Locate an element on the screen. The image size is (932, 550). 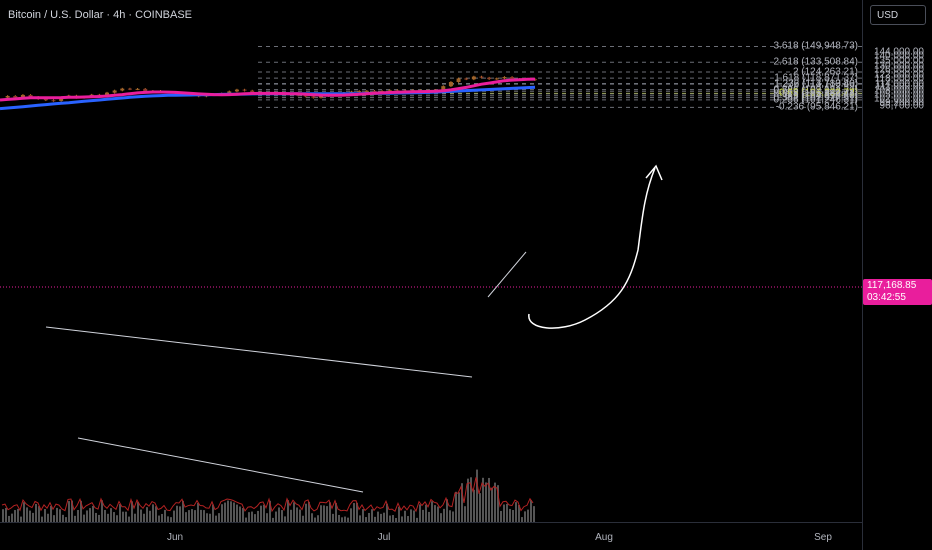
fib-level-label: 0.618 (105,834.41) is located at coordinates (815, 94).